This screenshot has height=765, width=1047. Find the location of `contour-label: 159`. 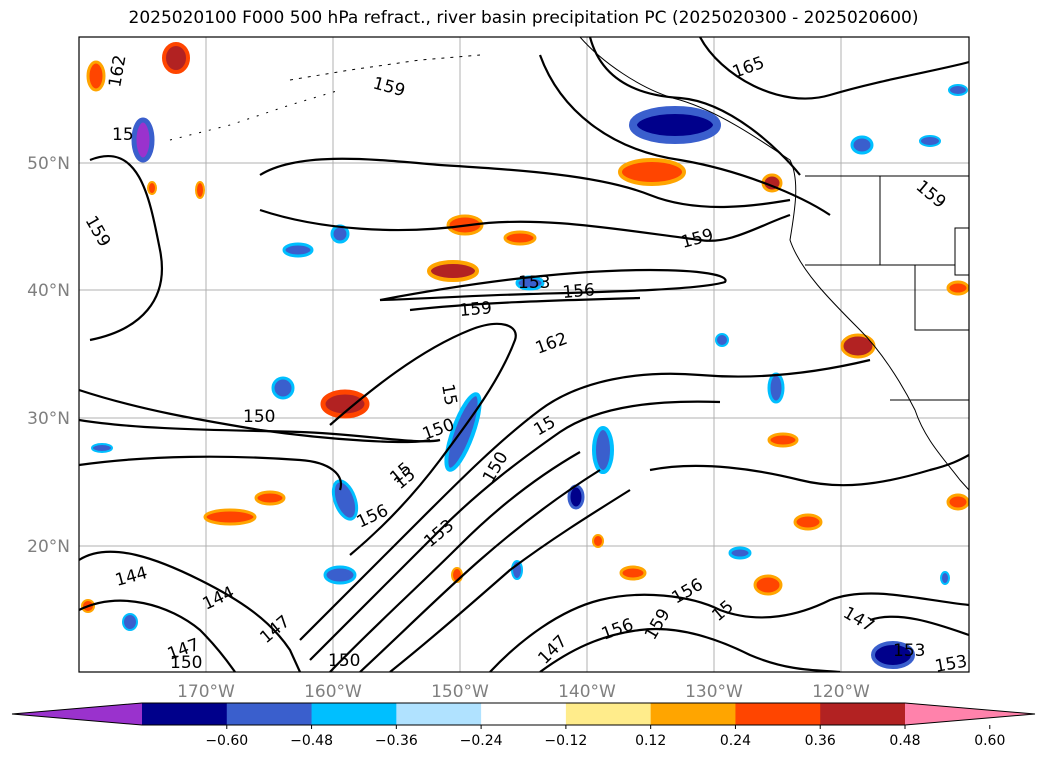

contour-label: 159 is located at coordinates (476, 309).